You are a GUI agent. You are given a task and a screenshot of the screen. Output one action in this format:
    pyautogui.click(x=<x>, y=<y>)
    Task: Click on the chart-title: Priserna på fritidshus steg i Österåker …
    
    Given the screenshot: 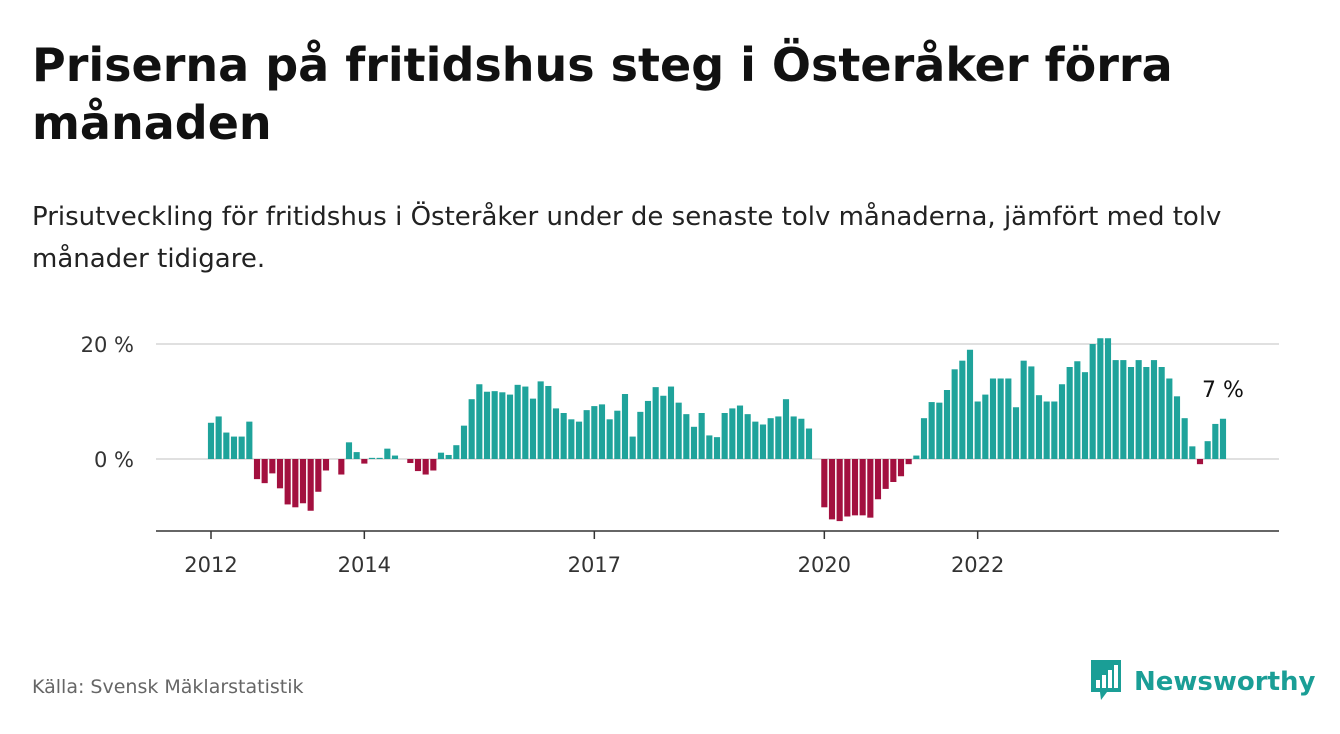 What is the action you would take?
    pyautogui.click(x=602, y=94)
    